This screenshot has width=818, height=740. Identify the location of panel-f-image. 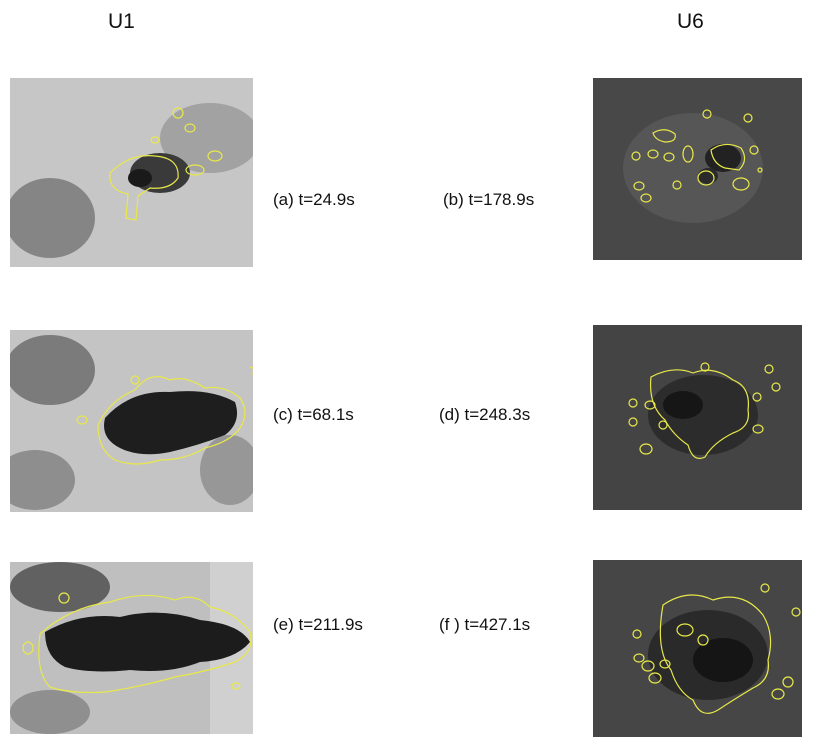
(697, 648).